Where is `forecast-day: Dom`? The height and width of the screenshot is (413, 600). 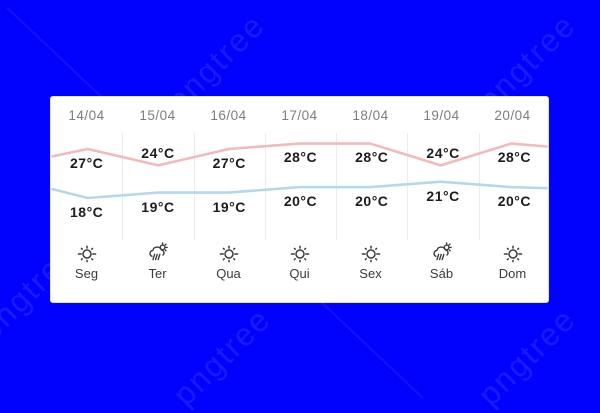 forecast-day: Dom is located at coordinates (512, 261).